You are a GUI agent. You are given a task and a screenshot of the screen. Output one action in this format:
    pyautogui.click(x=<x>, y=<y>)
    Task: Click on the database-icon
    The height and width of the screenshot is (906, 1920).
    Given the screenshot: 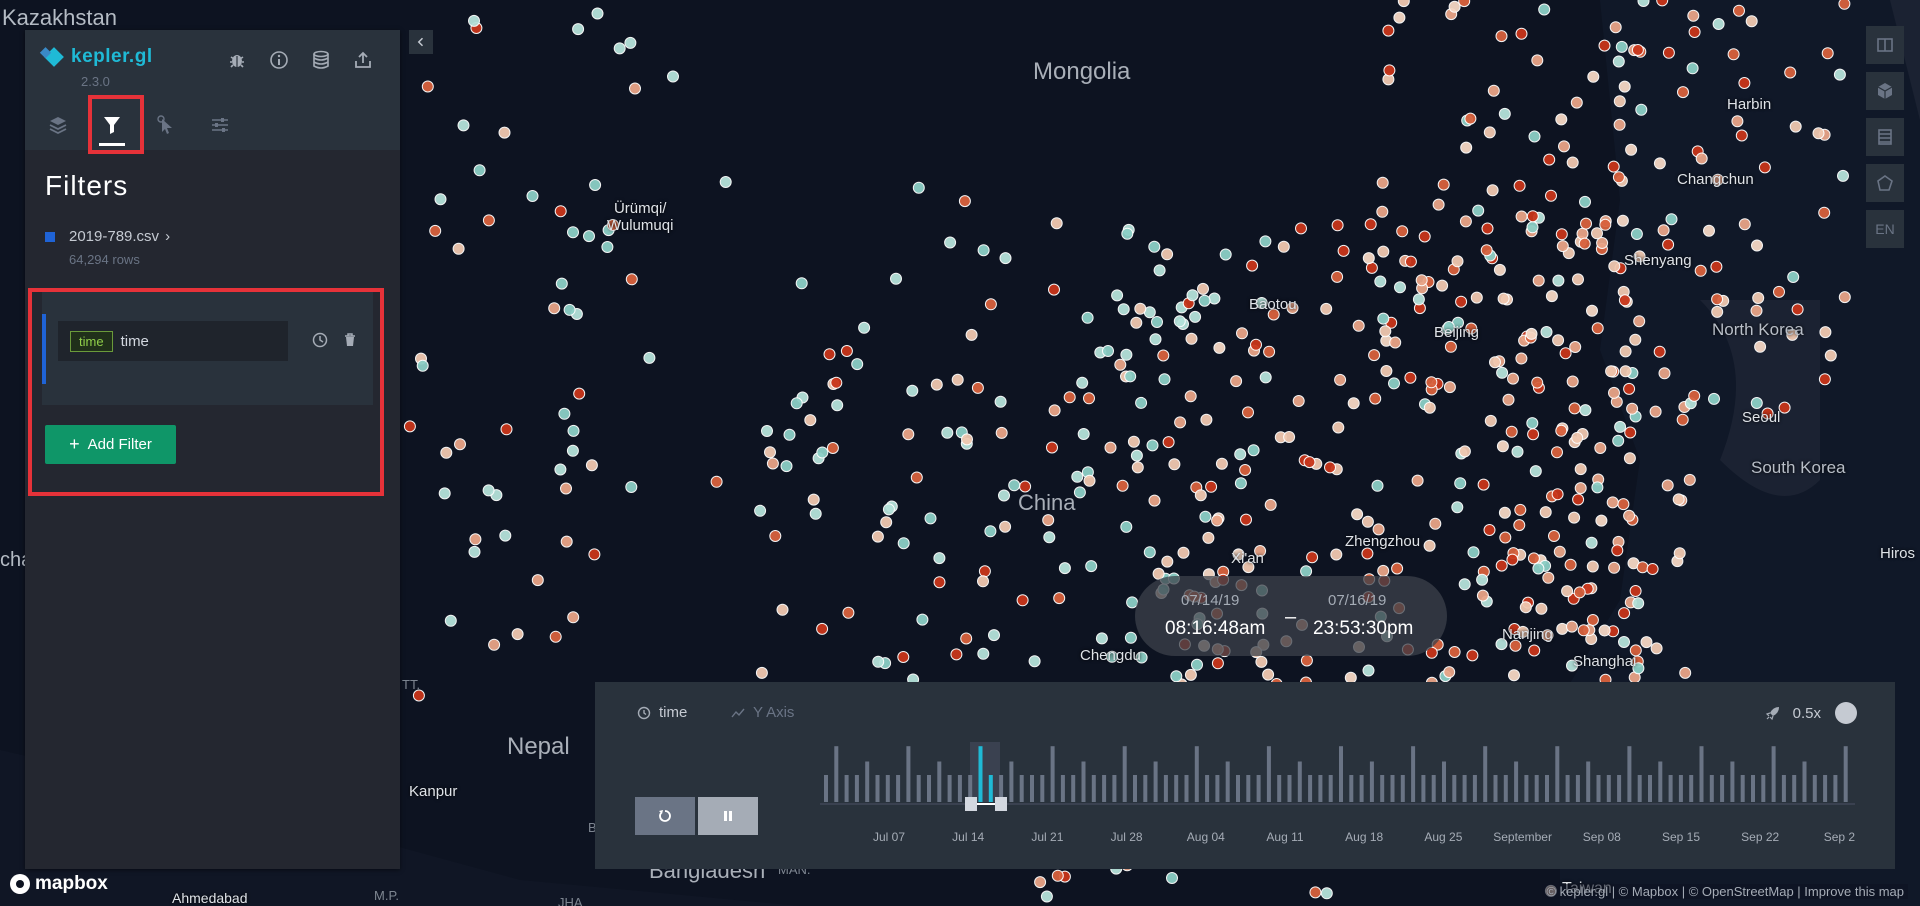 What is the action you would take?
    pyautogui.click(x=321, y=60)
    